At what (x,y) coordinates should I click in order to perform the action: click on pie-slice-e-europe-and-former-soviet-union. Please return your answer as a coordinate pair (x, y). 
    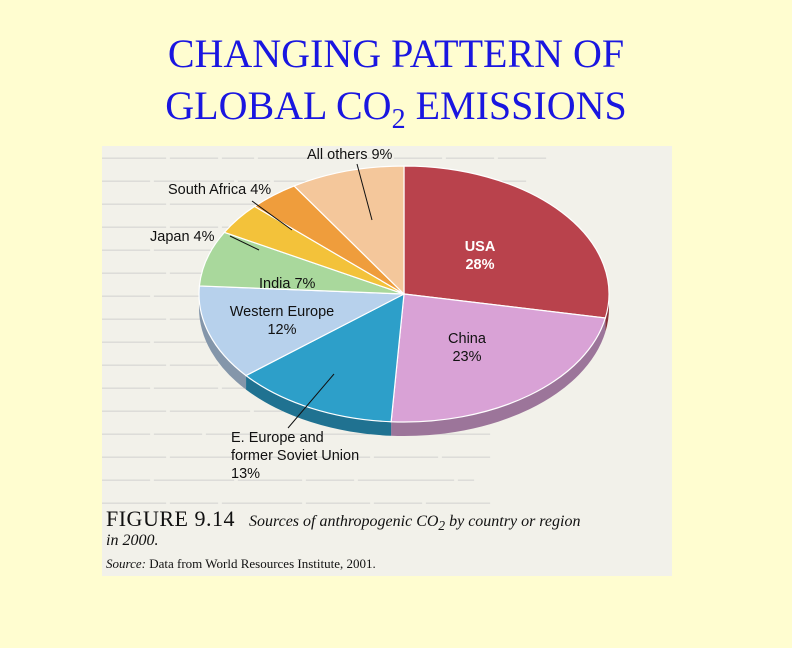
    Looking at the image, I should click on (324, 357).